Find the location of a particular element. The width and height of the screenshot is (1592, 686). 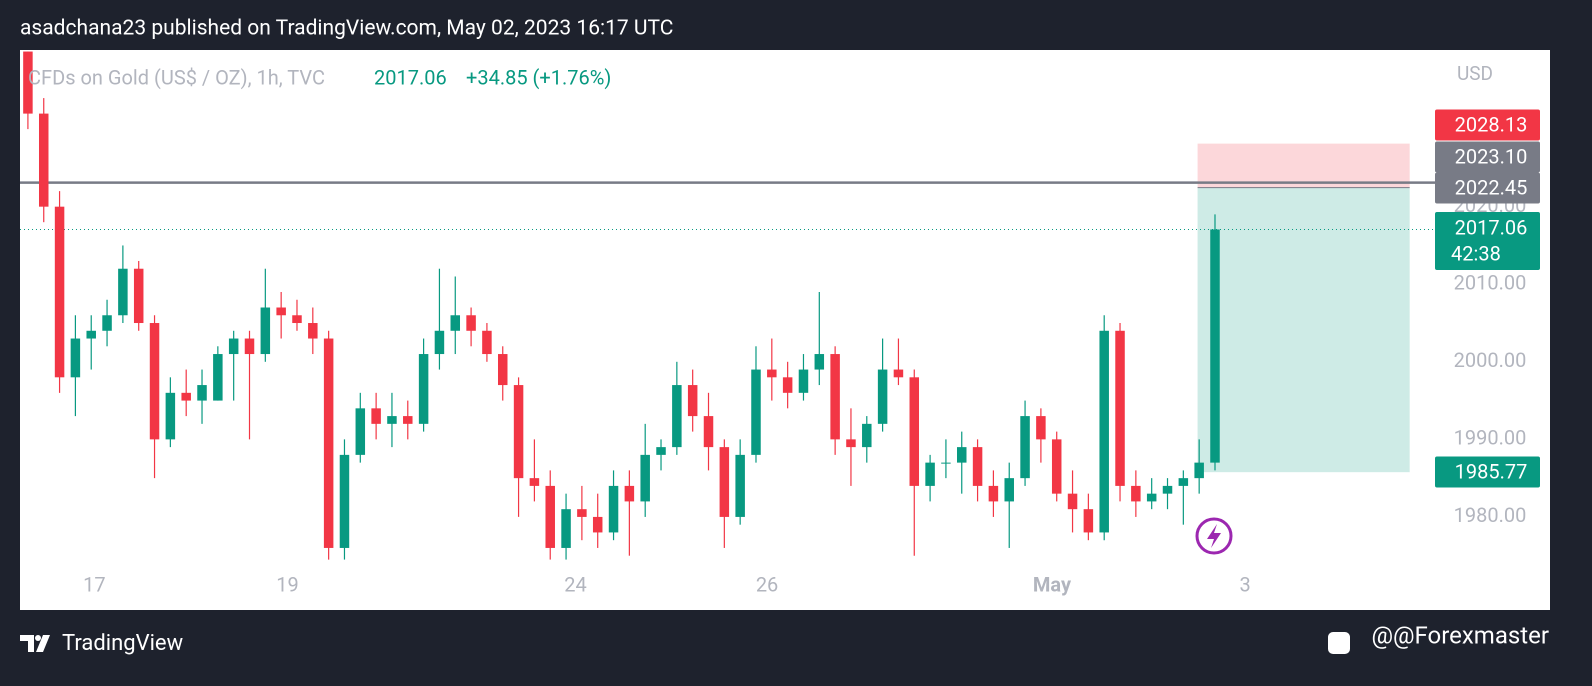

countdown: 42:38 is located at coordinates (1476, 253).